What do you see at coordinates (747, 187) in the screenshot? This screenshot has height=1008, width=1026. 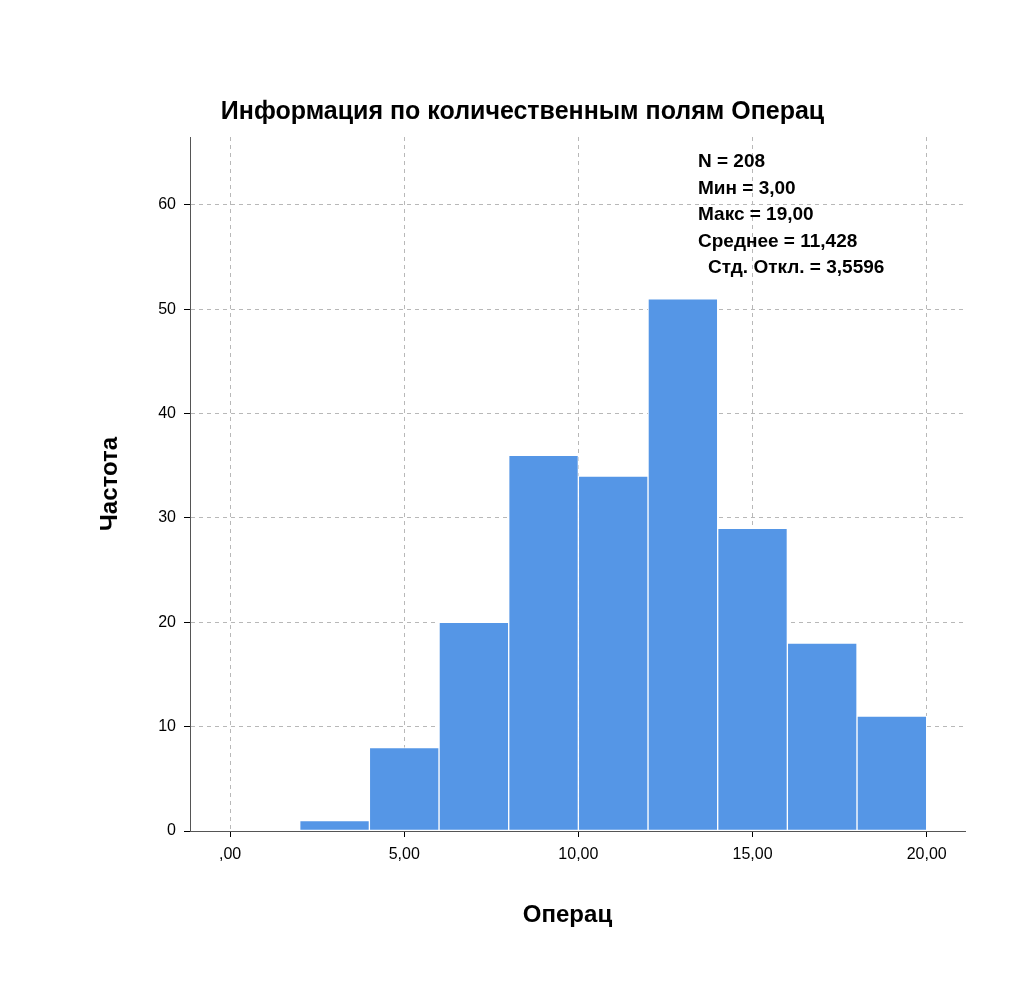 I see `annotation: Мин = 3,00` at bounding box center [747, 187].